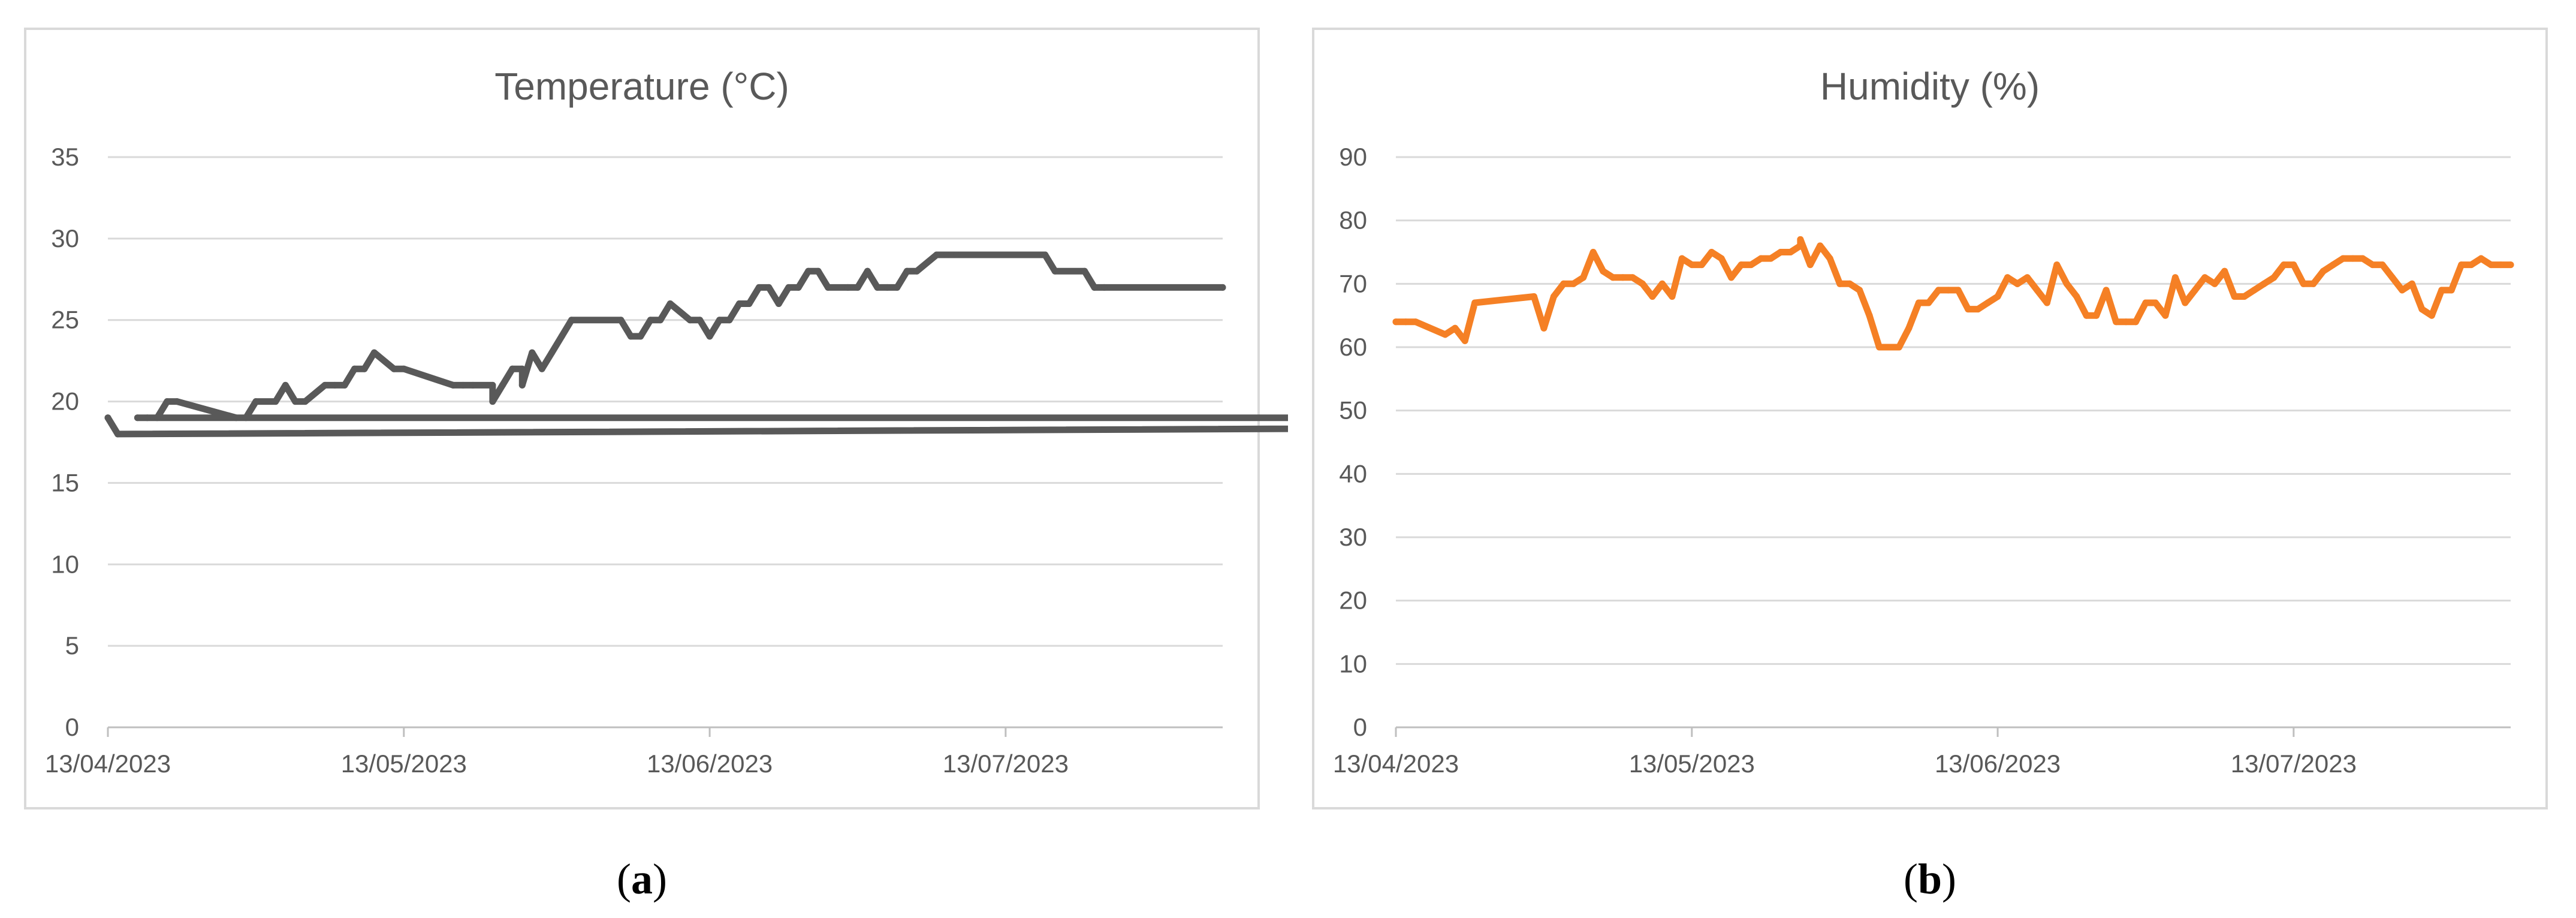  Describe the element at coordinates (1353, 347) in the screenshot. I see `y-tick-label: 60` at that location.